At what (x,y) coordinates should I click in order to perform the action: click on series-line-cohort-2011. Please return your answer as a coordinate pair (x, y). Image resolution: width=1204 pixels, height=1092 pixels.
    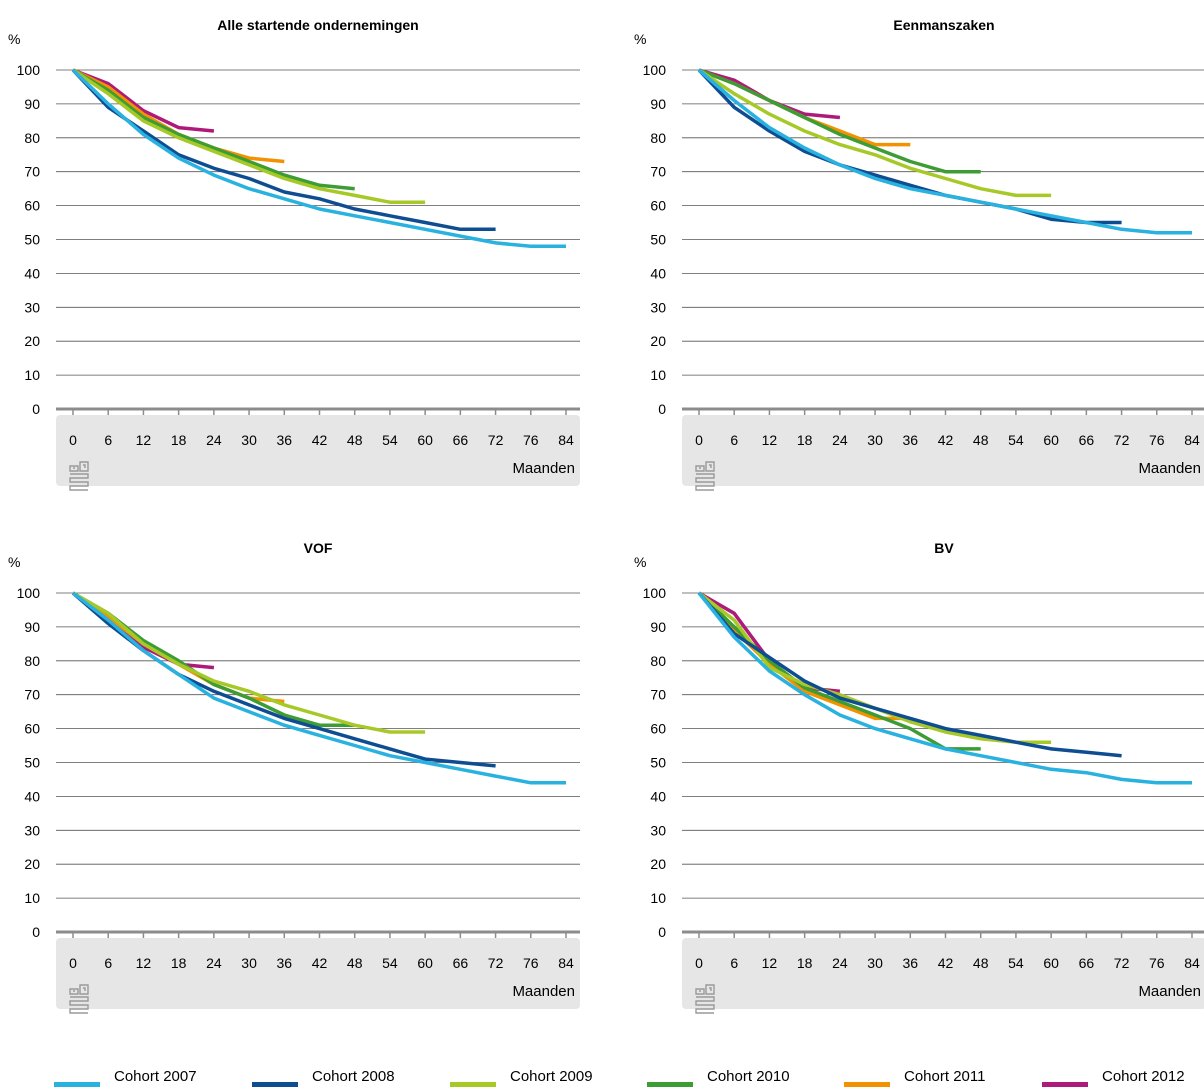
    Looking at the image, I should click on (178, 116).